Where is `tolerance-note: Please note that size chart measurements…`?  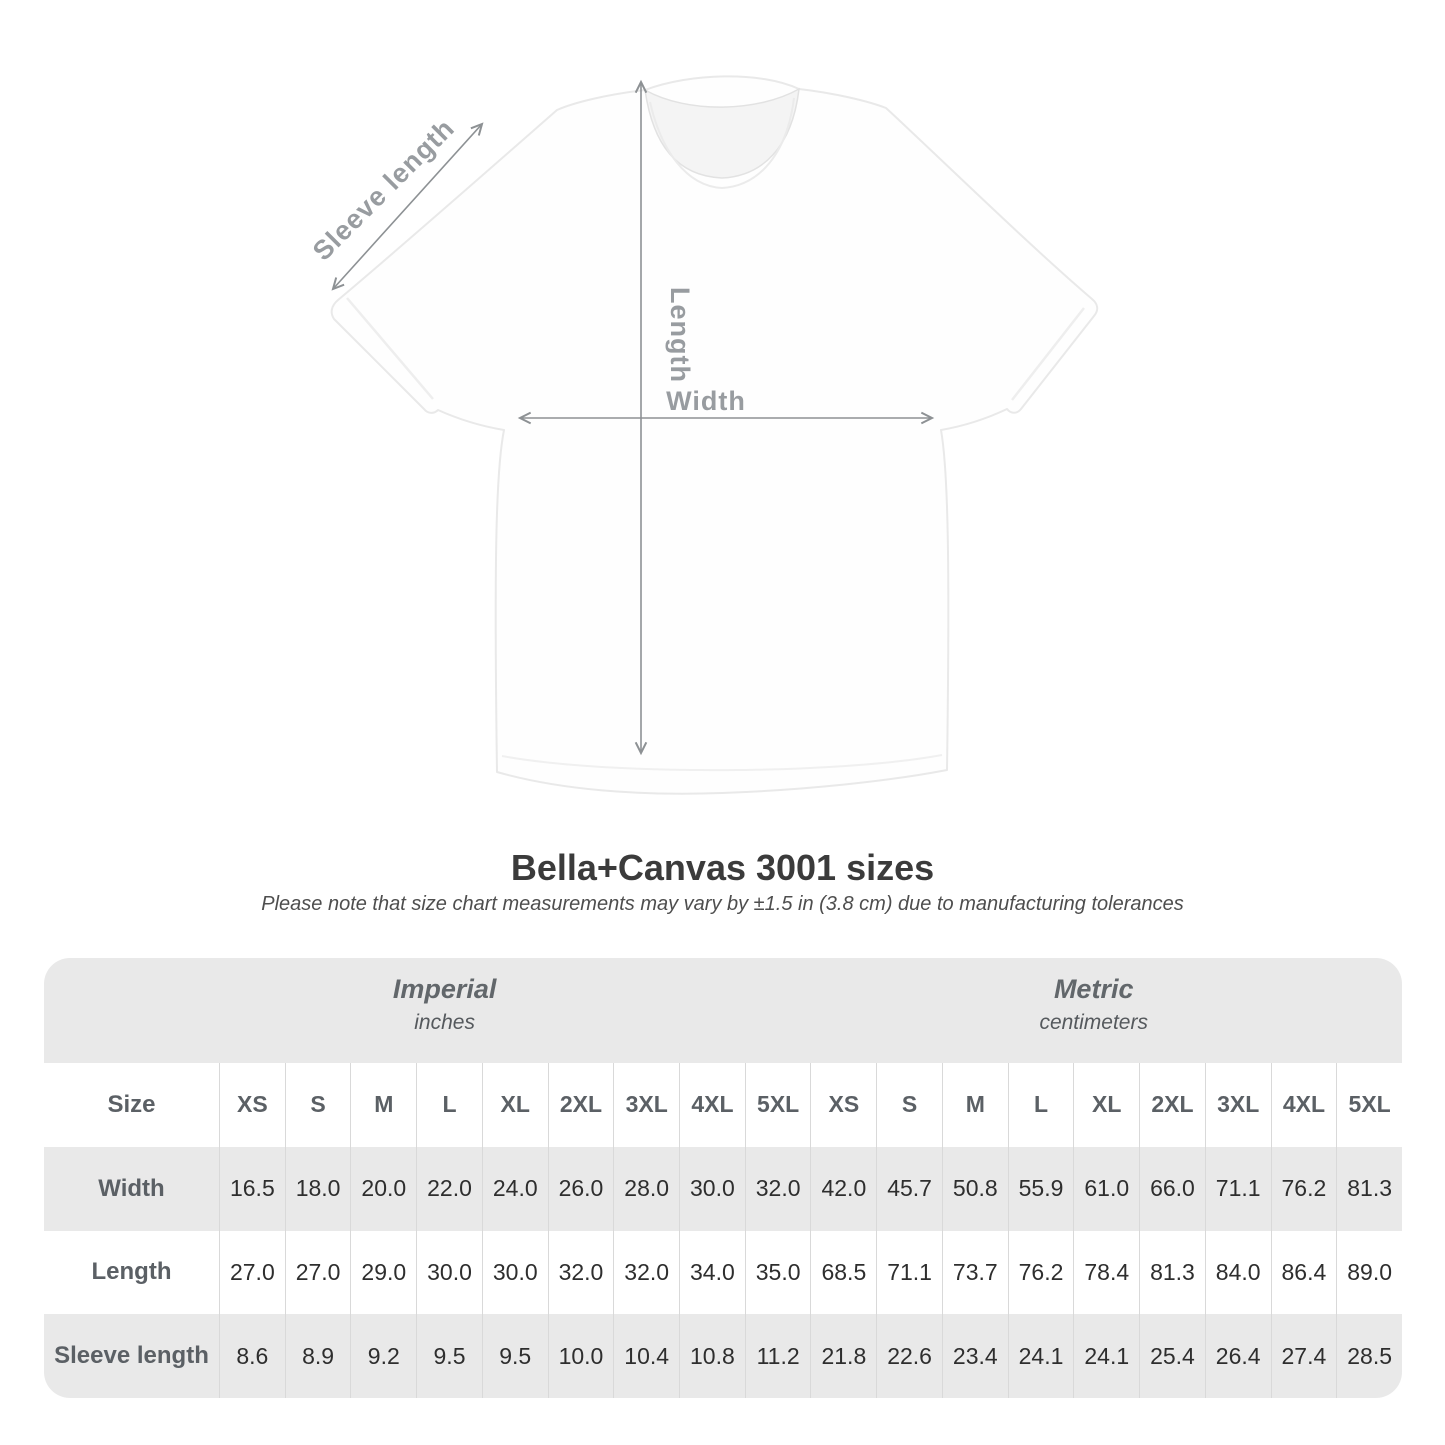 tolerance-note: Please note that size chart measurements… is located at coordinates (722, 904).